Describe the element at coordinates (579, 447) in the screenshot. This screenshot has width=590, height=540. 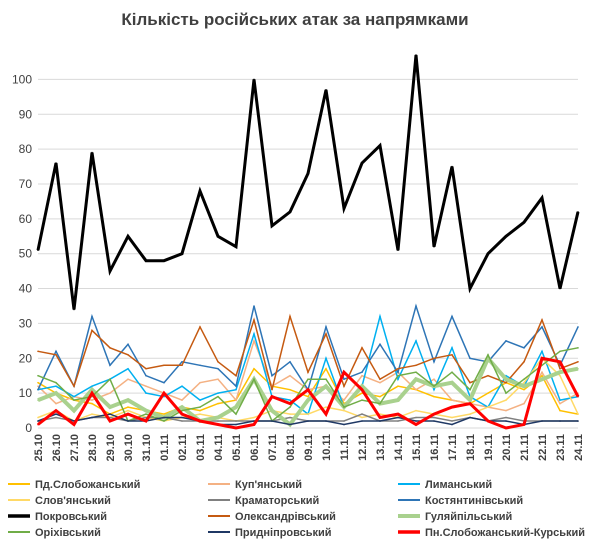
I see `x-tick-label: 24.11` at that location.